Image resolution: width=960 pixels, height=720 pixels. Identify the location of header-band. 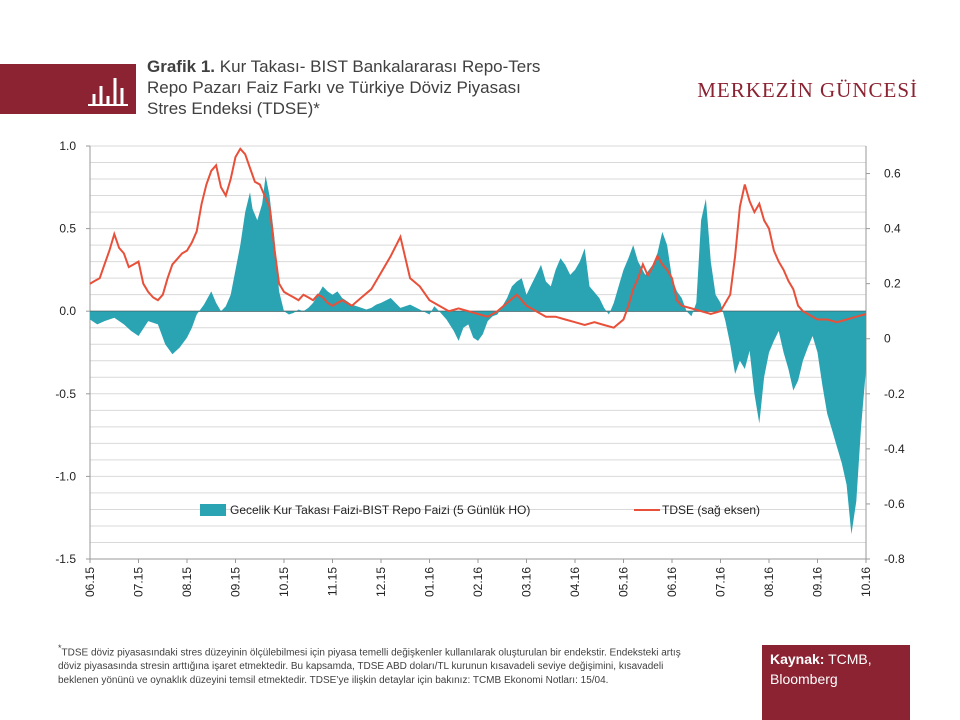
(68, 89).